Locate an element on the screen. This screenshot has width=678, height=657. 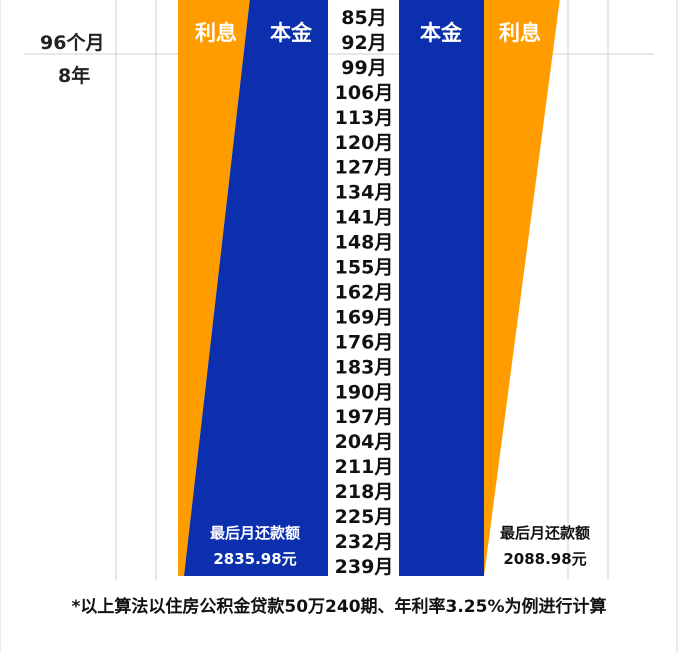
month-label: 225月 is located at coordinates (364, 517).